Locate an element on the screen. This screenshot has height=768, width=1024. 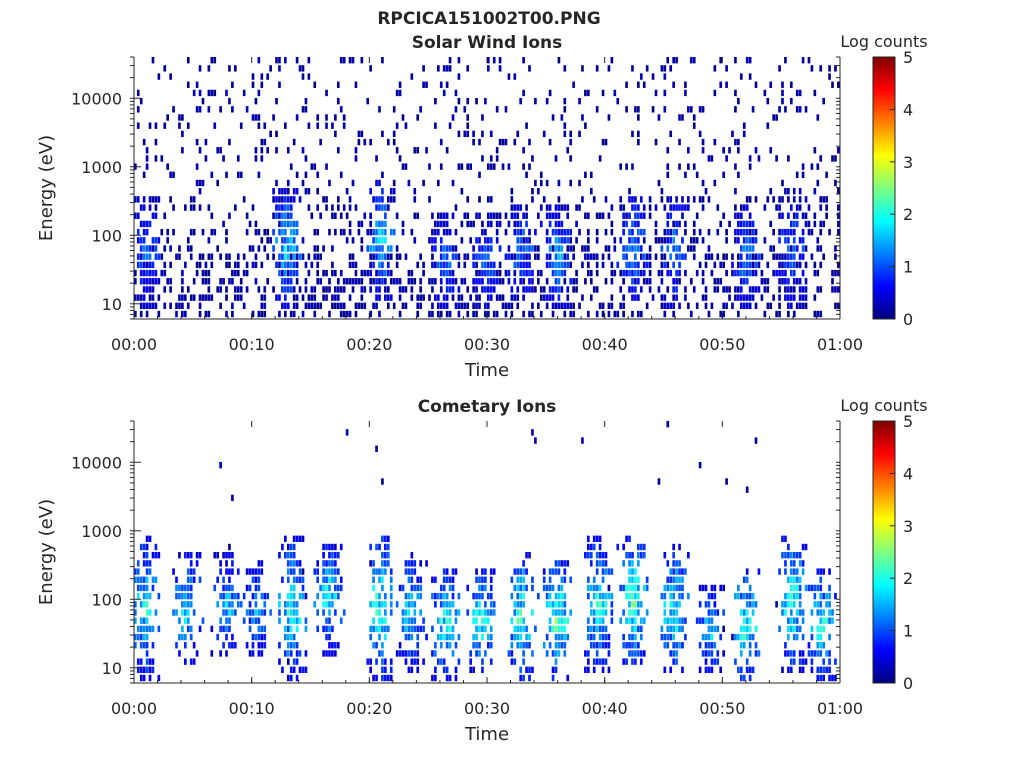
colorbar-label: Log counts is located at coordinates (883, 405).